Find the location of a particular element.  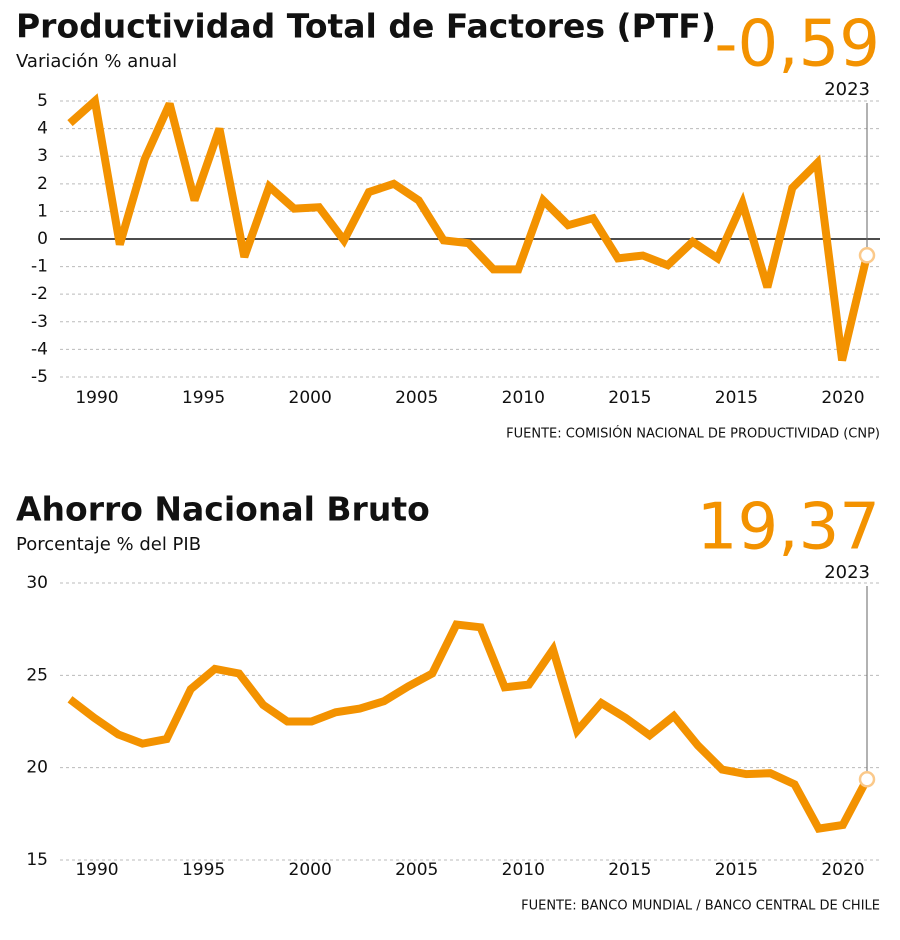

y-tick-label: 25 is located at coordinates (37, 675).